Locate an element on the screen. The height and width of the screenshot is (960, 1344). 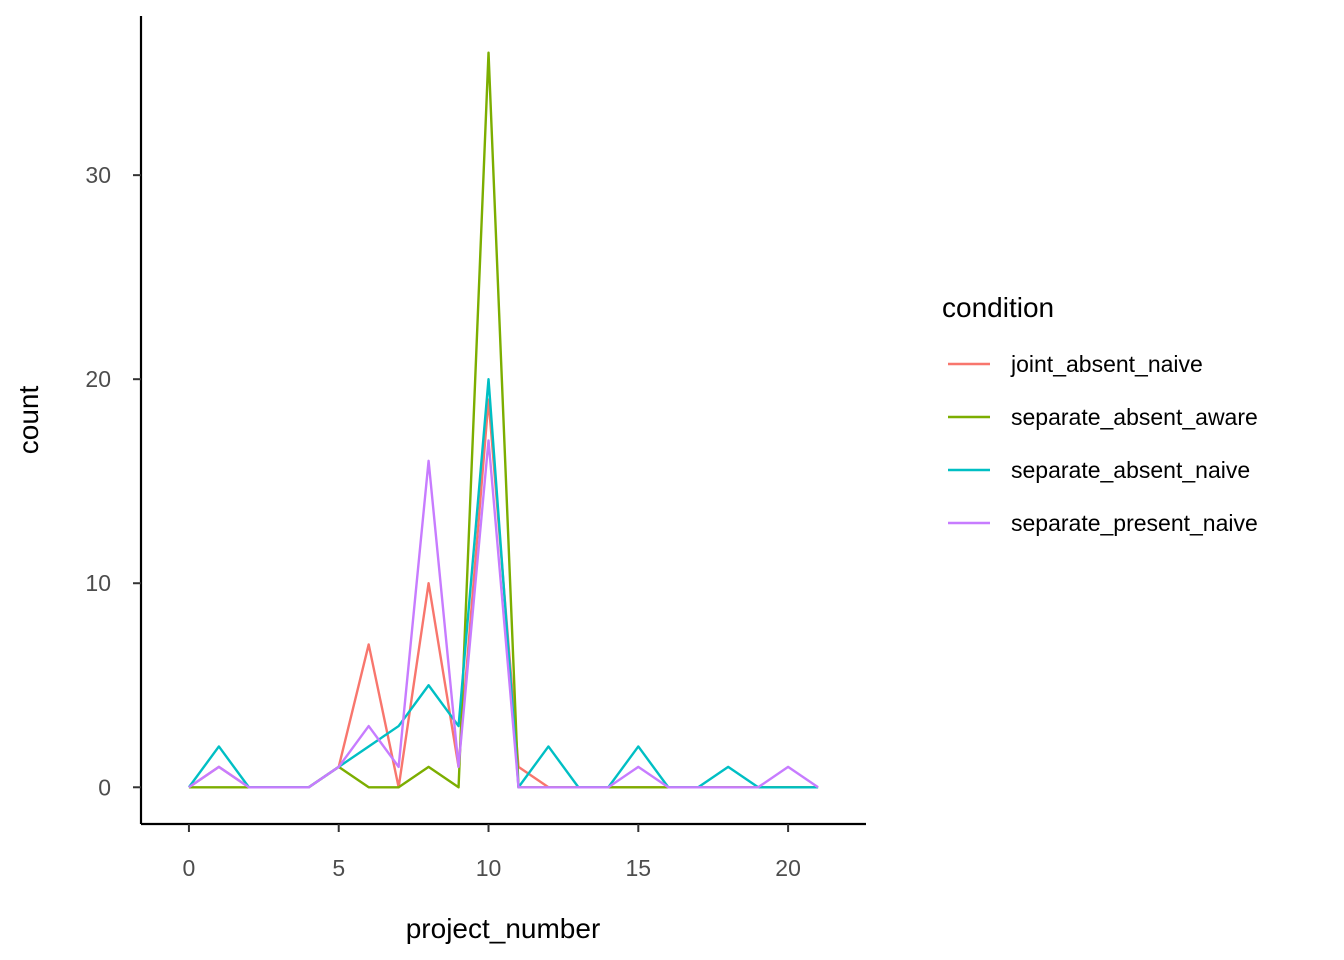
y-tick-label: 0 is located at coordinates (104, 787).